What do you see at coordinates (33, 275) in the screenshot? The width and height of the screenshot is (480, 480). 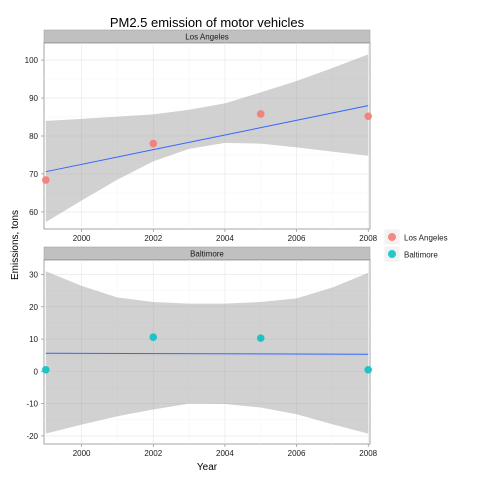 I see `y-tick-label: 30` at bounding box center [33, 275].